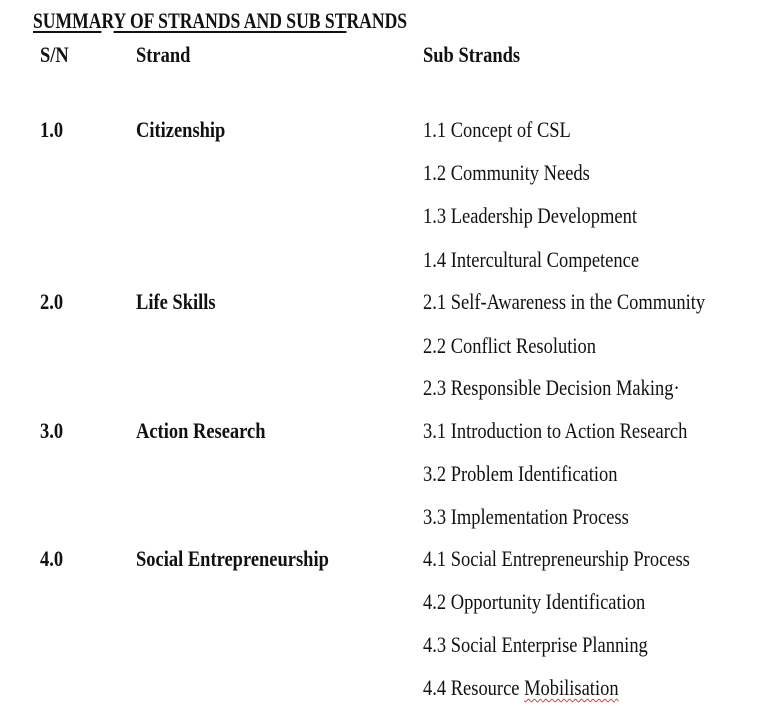  Describe the element at coordinates (52, 430) in the screenshot. I see `strand-sn: 3.0` at that location.